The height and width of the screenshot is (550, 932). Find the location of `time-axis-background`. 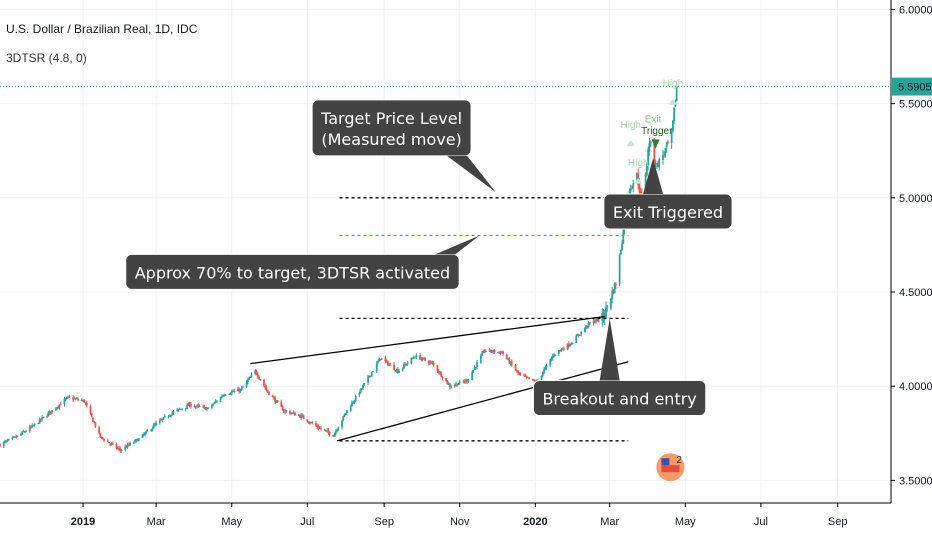

time-axis-background is located at coordinates (466, 526).